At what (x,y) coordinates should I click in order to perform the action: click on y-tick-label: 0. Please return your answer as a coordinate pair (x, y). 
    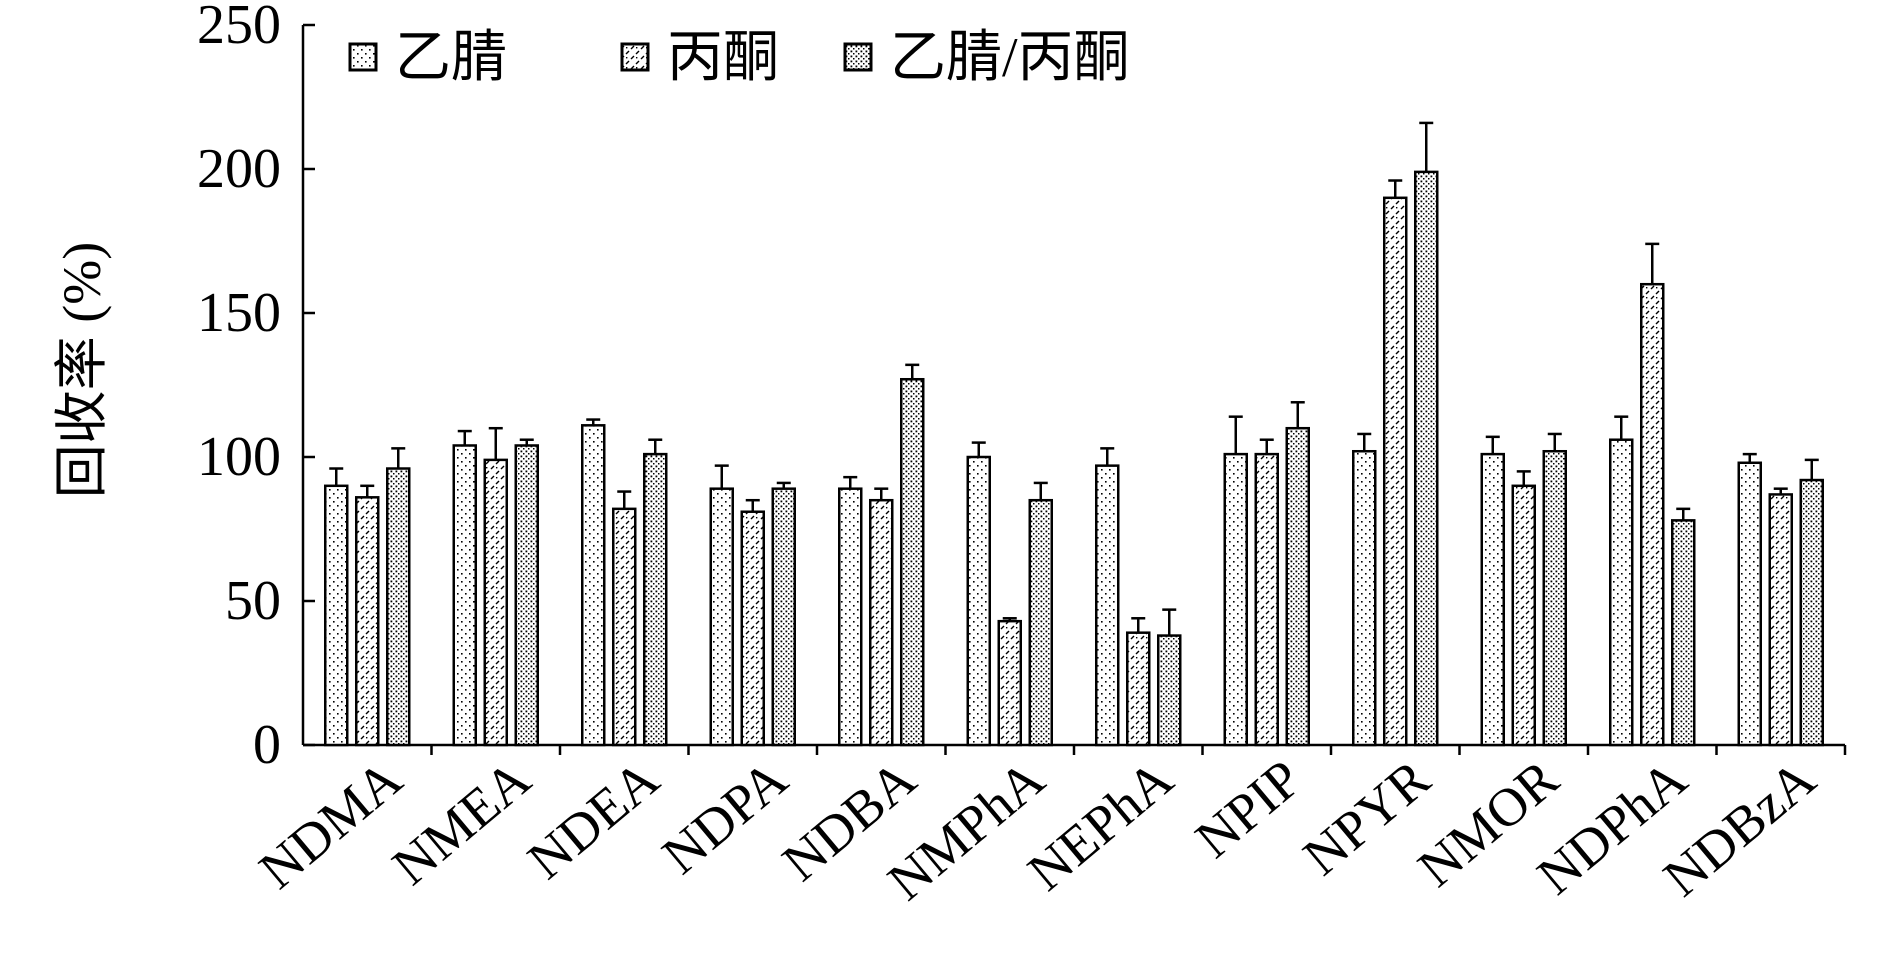
    Looking at the image, I should click on (267, 745).